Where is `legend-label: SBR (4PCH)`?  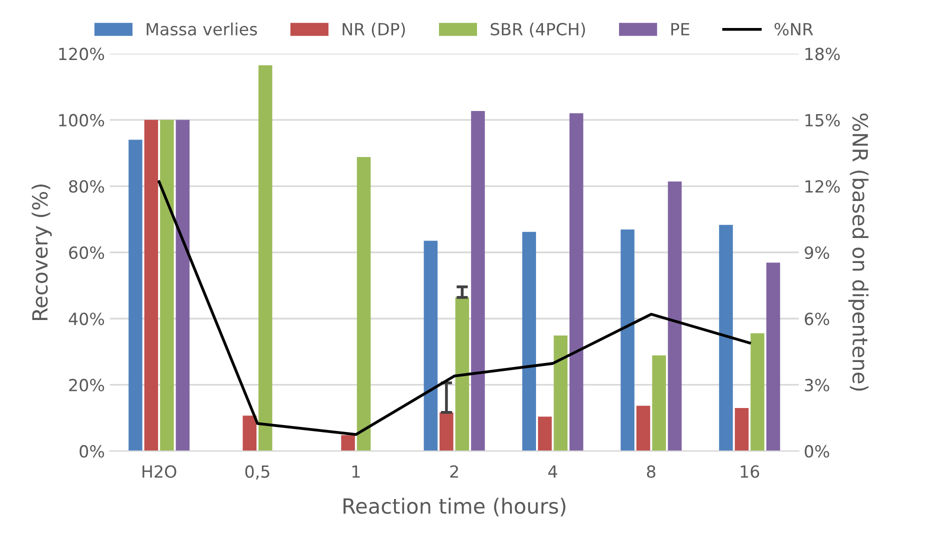
legend-label: SBR (4PCH) is located at coordinates (537, 30).